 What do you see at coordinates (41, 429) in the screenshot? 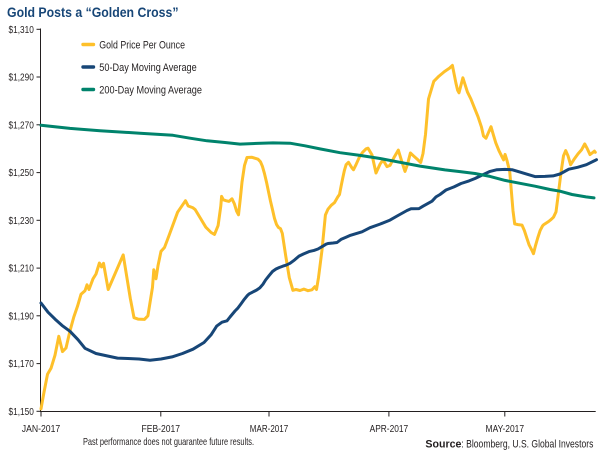
I see `svg-text: JAN-2017` at bounding box center [41, 429].